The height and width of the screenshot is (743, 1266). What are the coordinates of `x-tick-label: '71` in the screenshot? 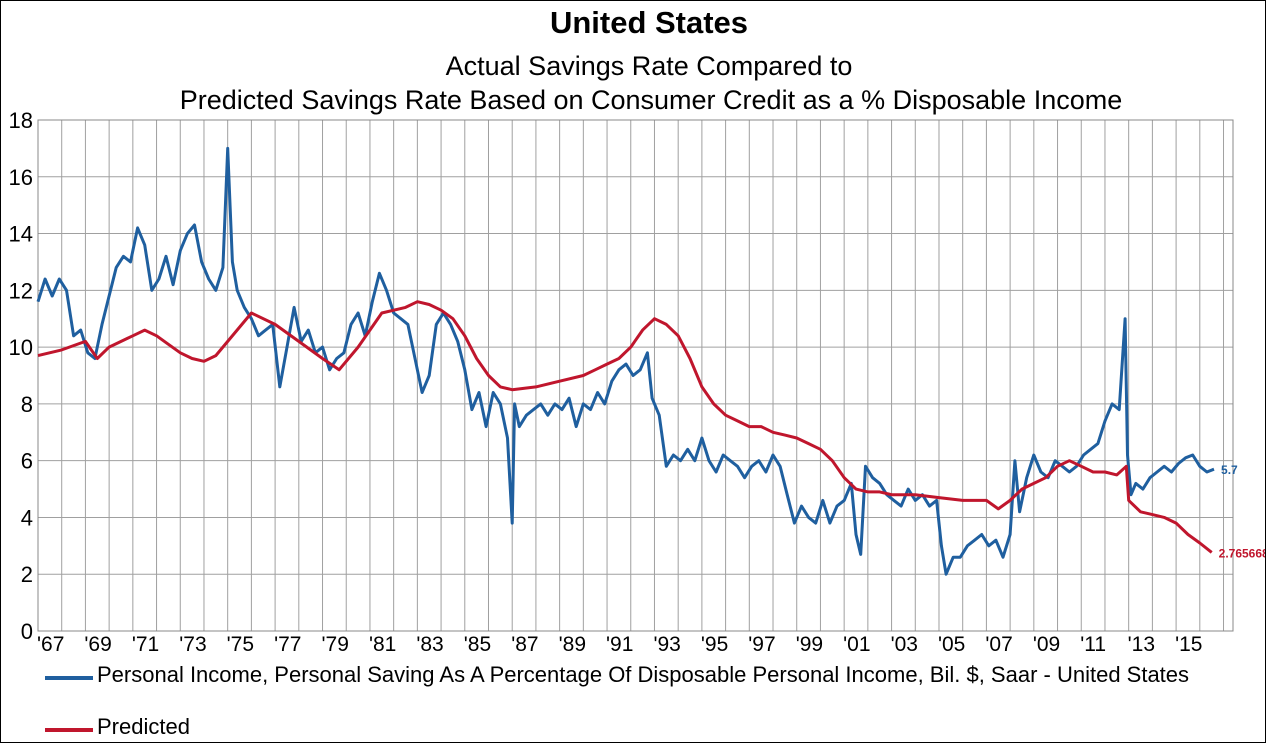 It's located at (145, 644).